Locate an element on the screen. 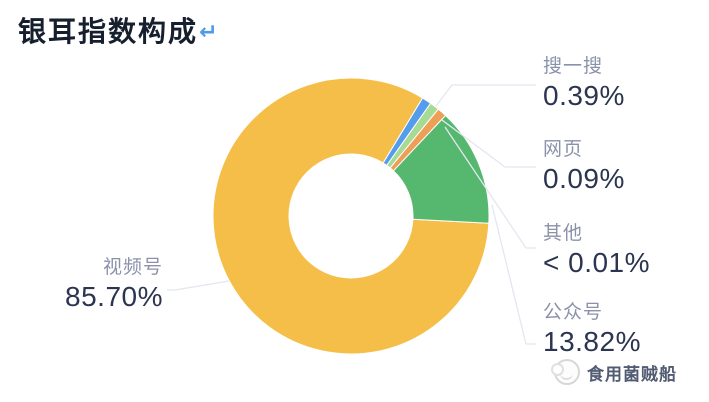  watermark-logo-icon is located at coordinates (565, 372).